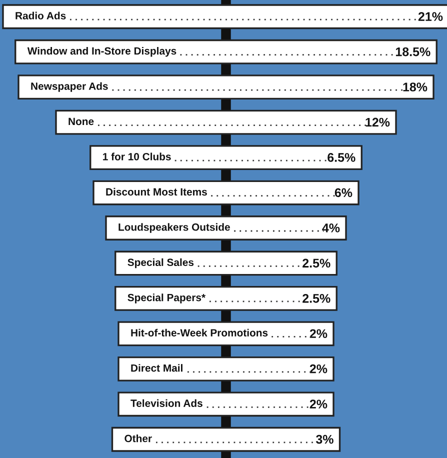 This screenshot has width=447, height=458. Describe the element at coordinates (101, 51) in the screenshot. I see `category-label: Window and In-Store Displays` at that location.